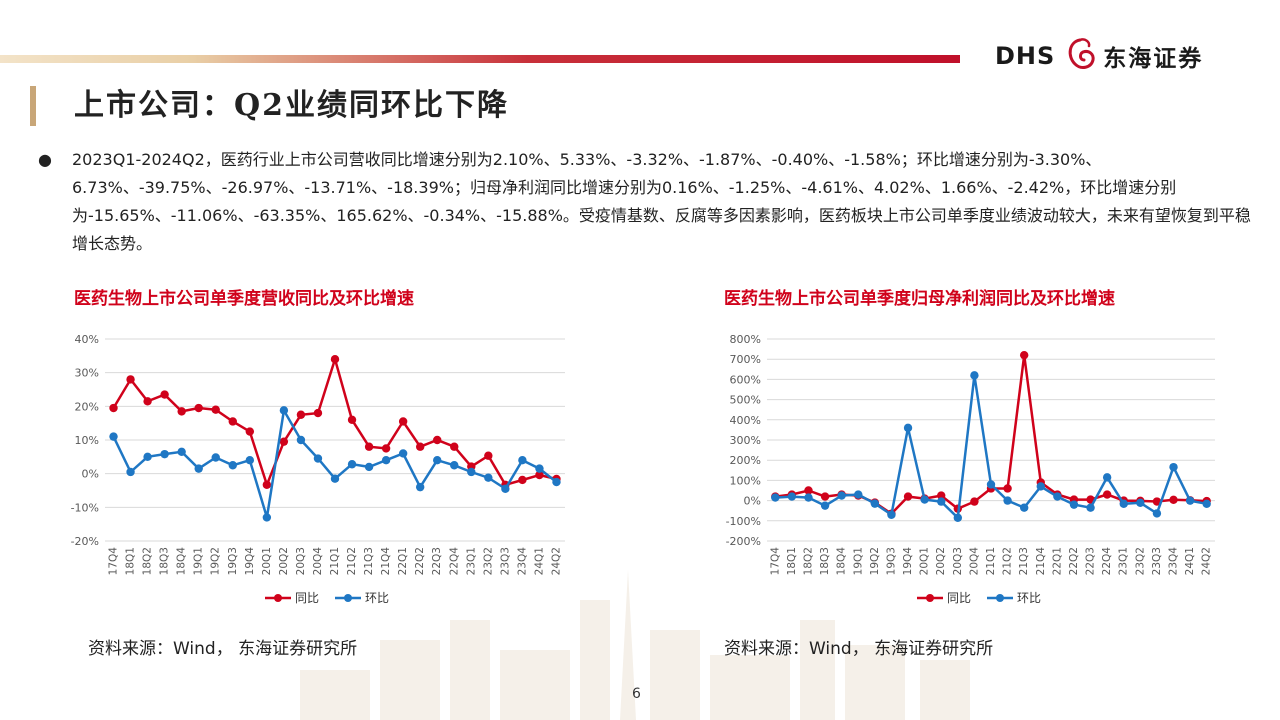  What do you see at coordinates (743, 521) in the screenshot?
I see `y-tick-label: -100%` at bounding box center [743, 521].